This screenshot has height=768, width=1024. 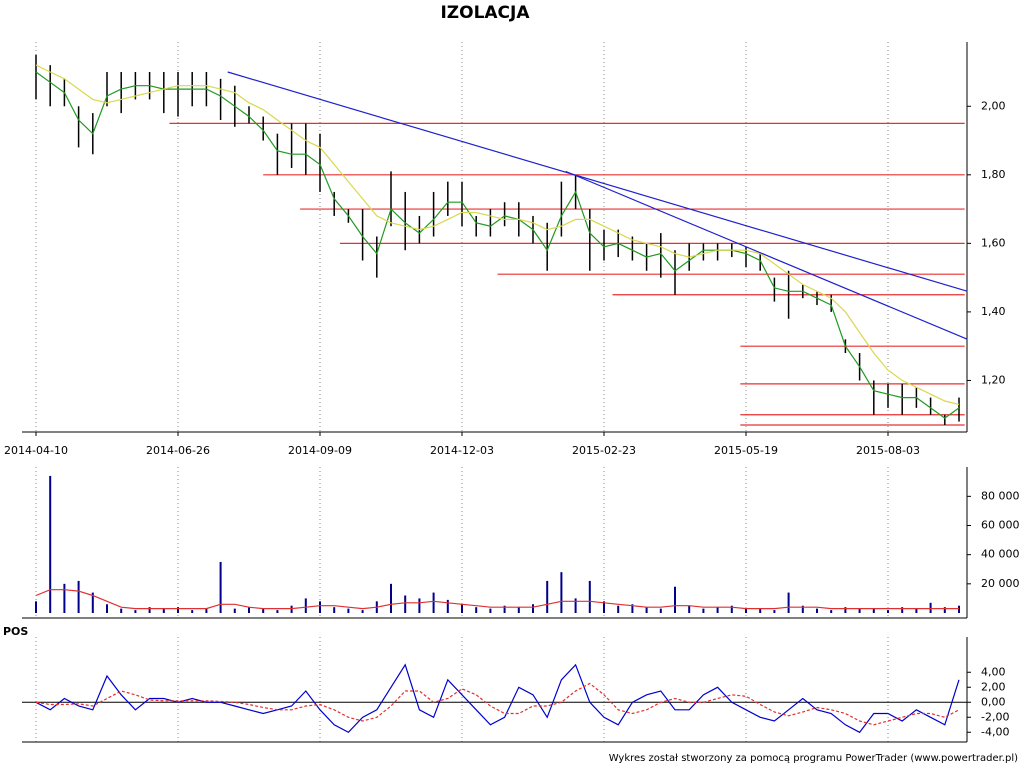 What do you see at coordinates (995, 716) in the screenshot?
I see `y-tick-label: -2,00` at bounding box center [995, 716].